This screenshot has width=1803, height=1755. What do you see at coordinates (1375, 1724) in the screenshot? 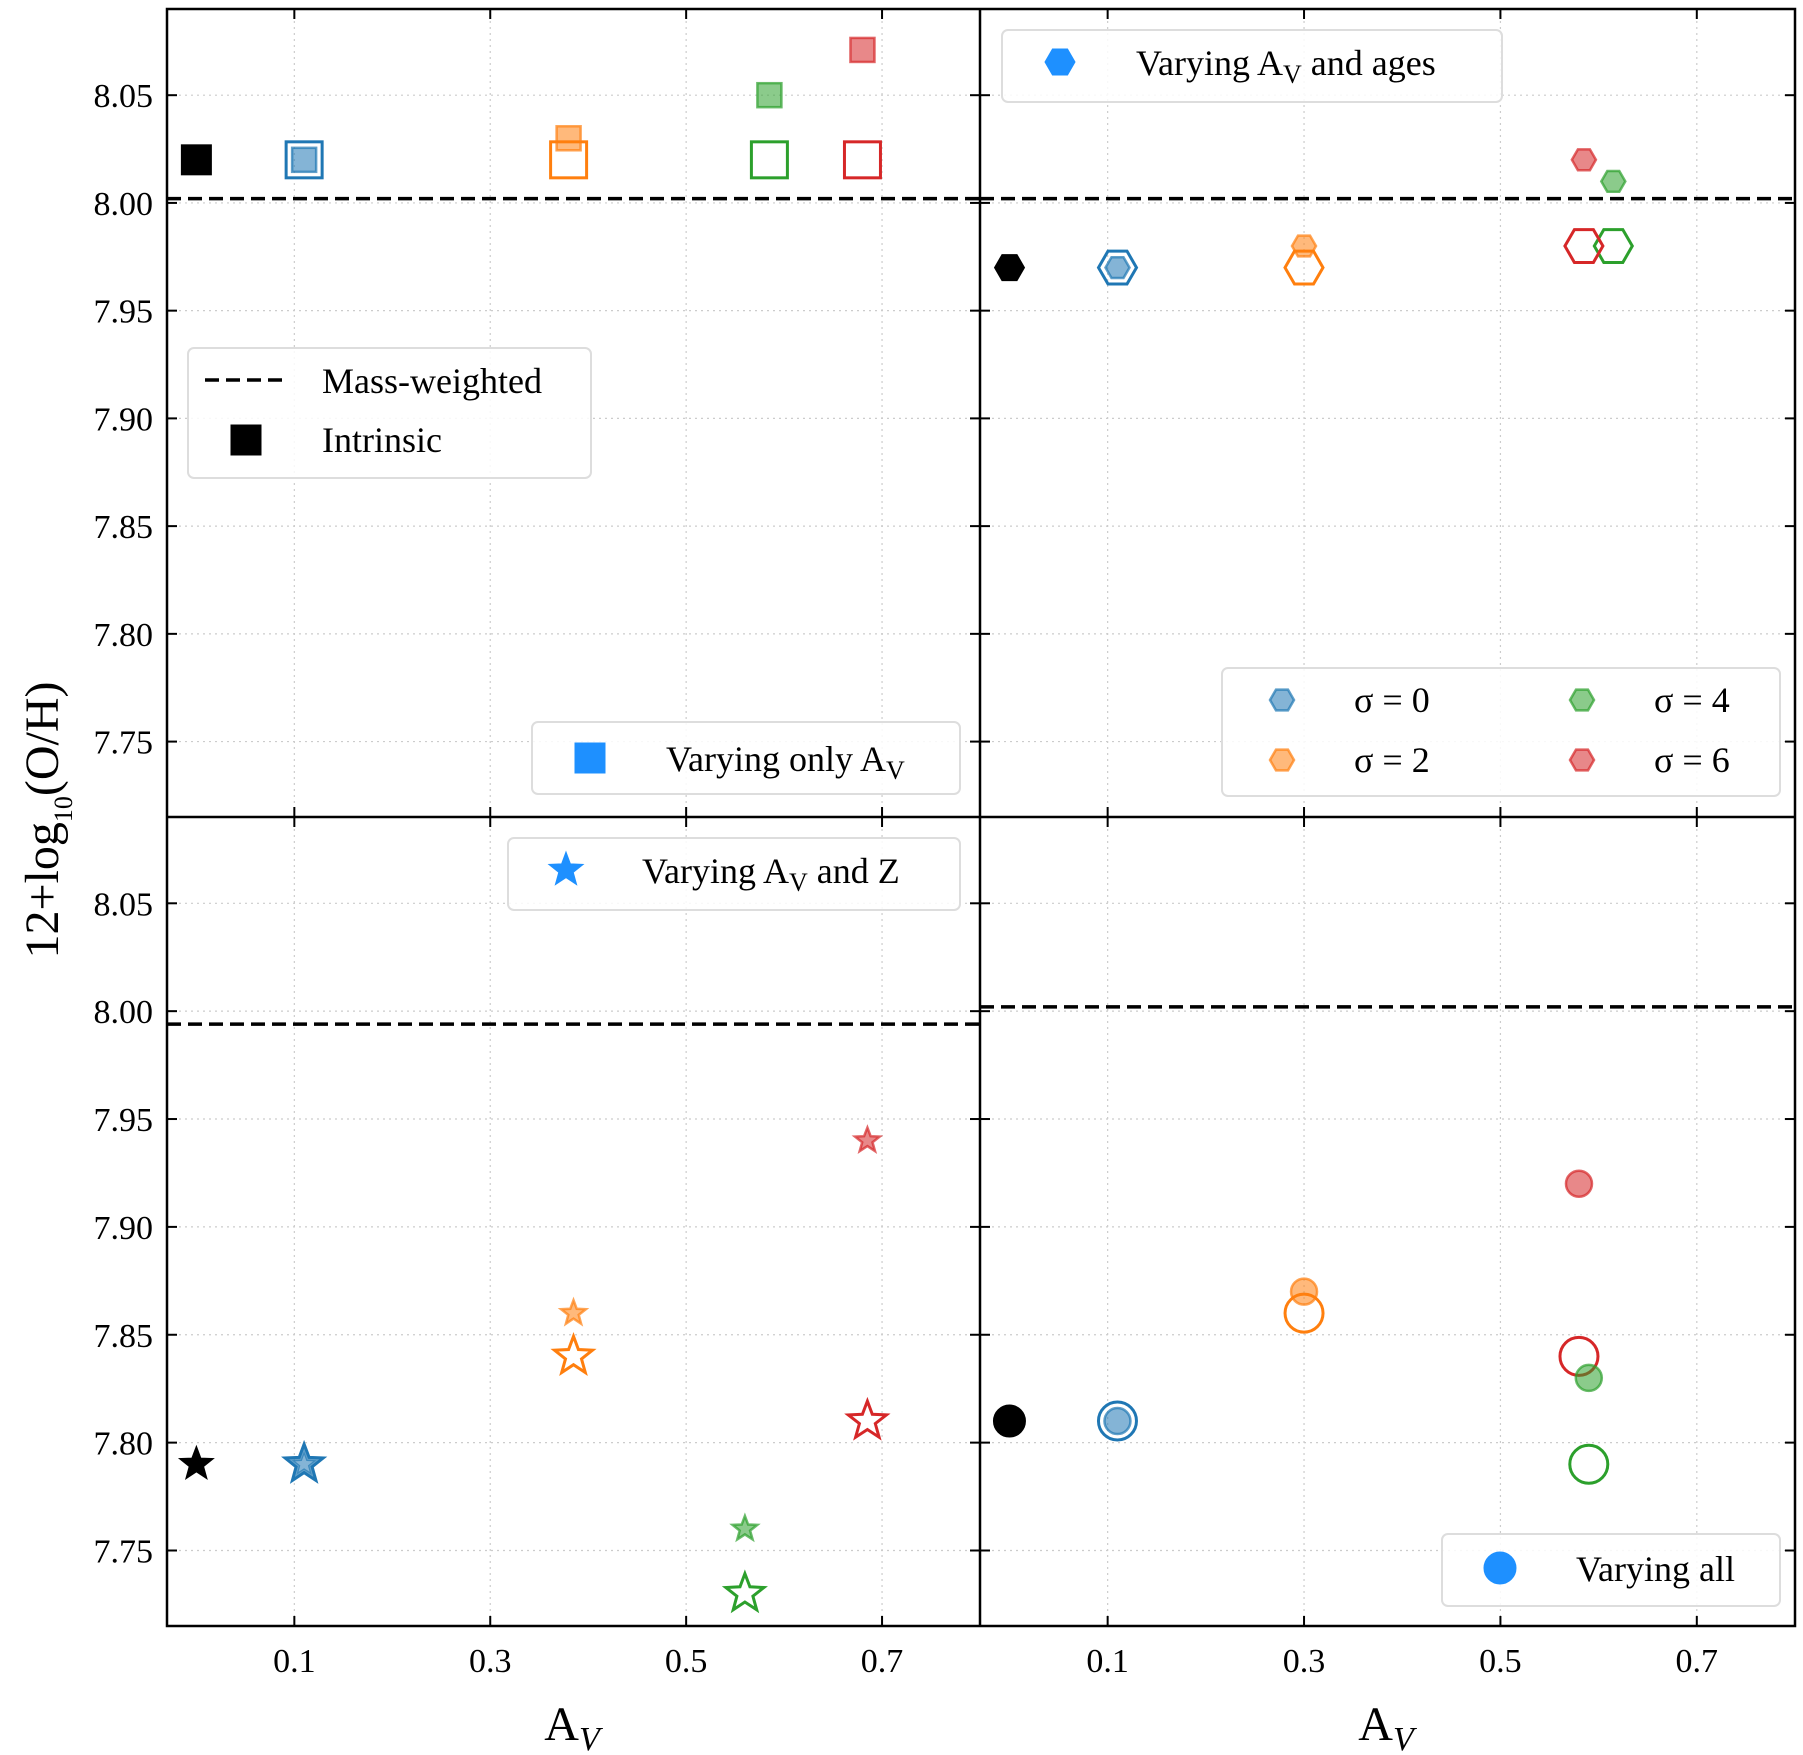
I see `x-axis-label-right-main: A` at bounding box center [1375, 1724].